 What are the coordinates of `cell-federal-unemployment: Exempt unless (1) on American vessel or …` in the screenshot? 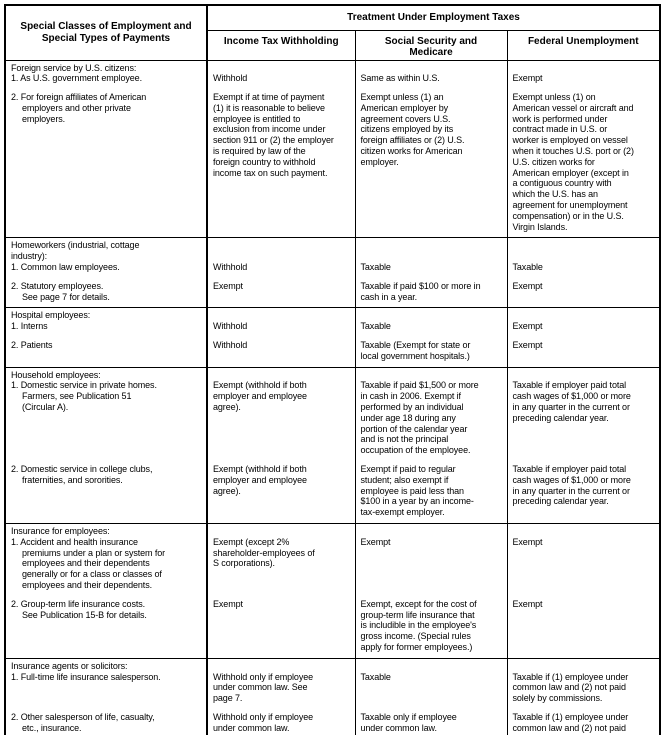 It's located at (583, 161).